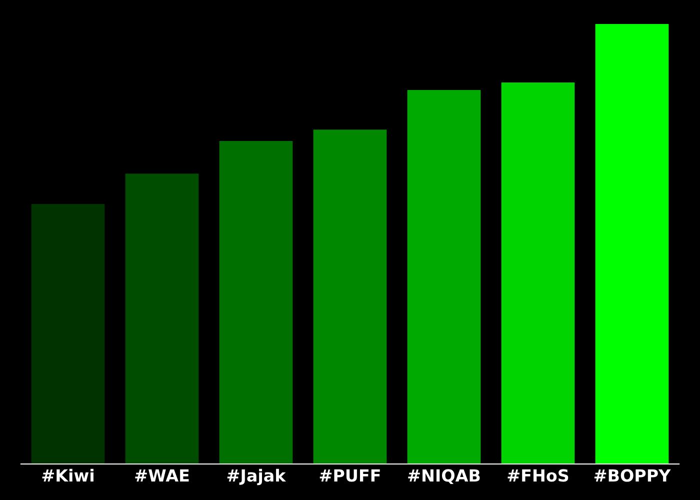 This screenshot has height=500, width=700. I want to click on x-tick-label: #Kiwi, so click(68, 475).